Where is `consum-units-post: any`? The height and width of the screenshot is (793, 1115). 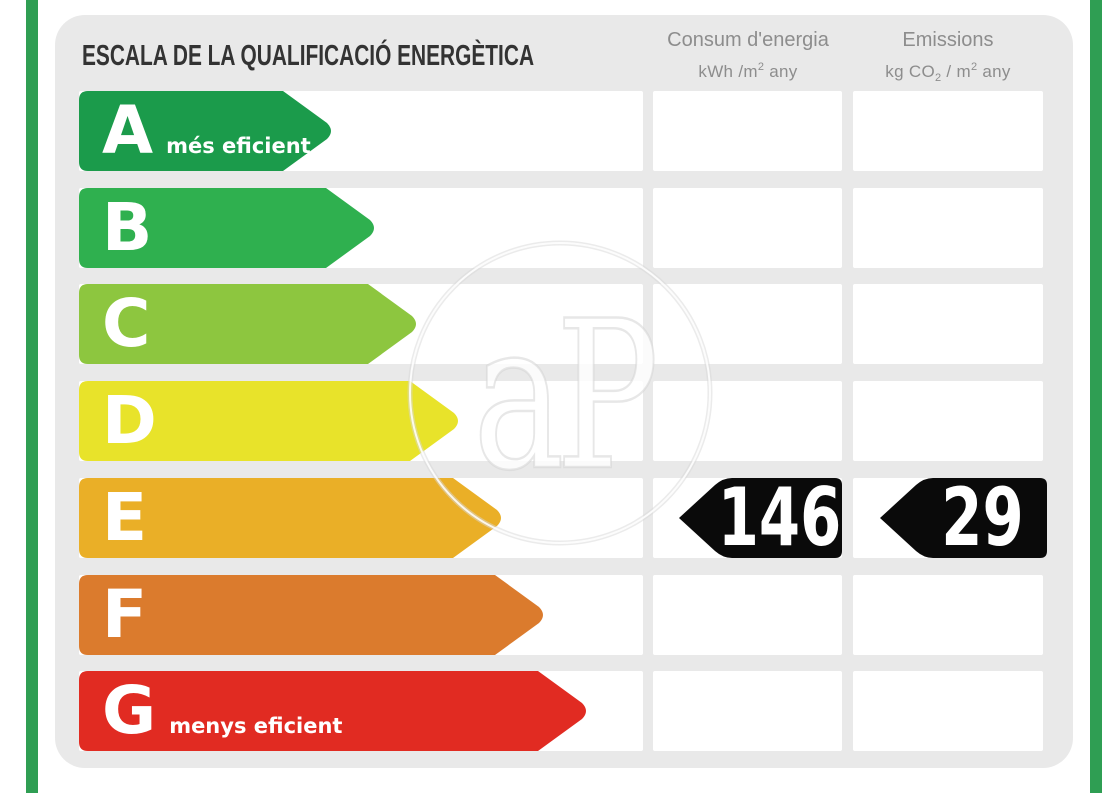 consum-units-post: any is located at coordinates (781, 71).